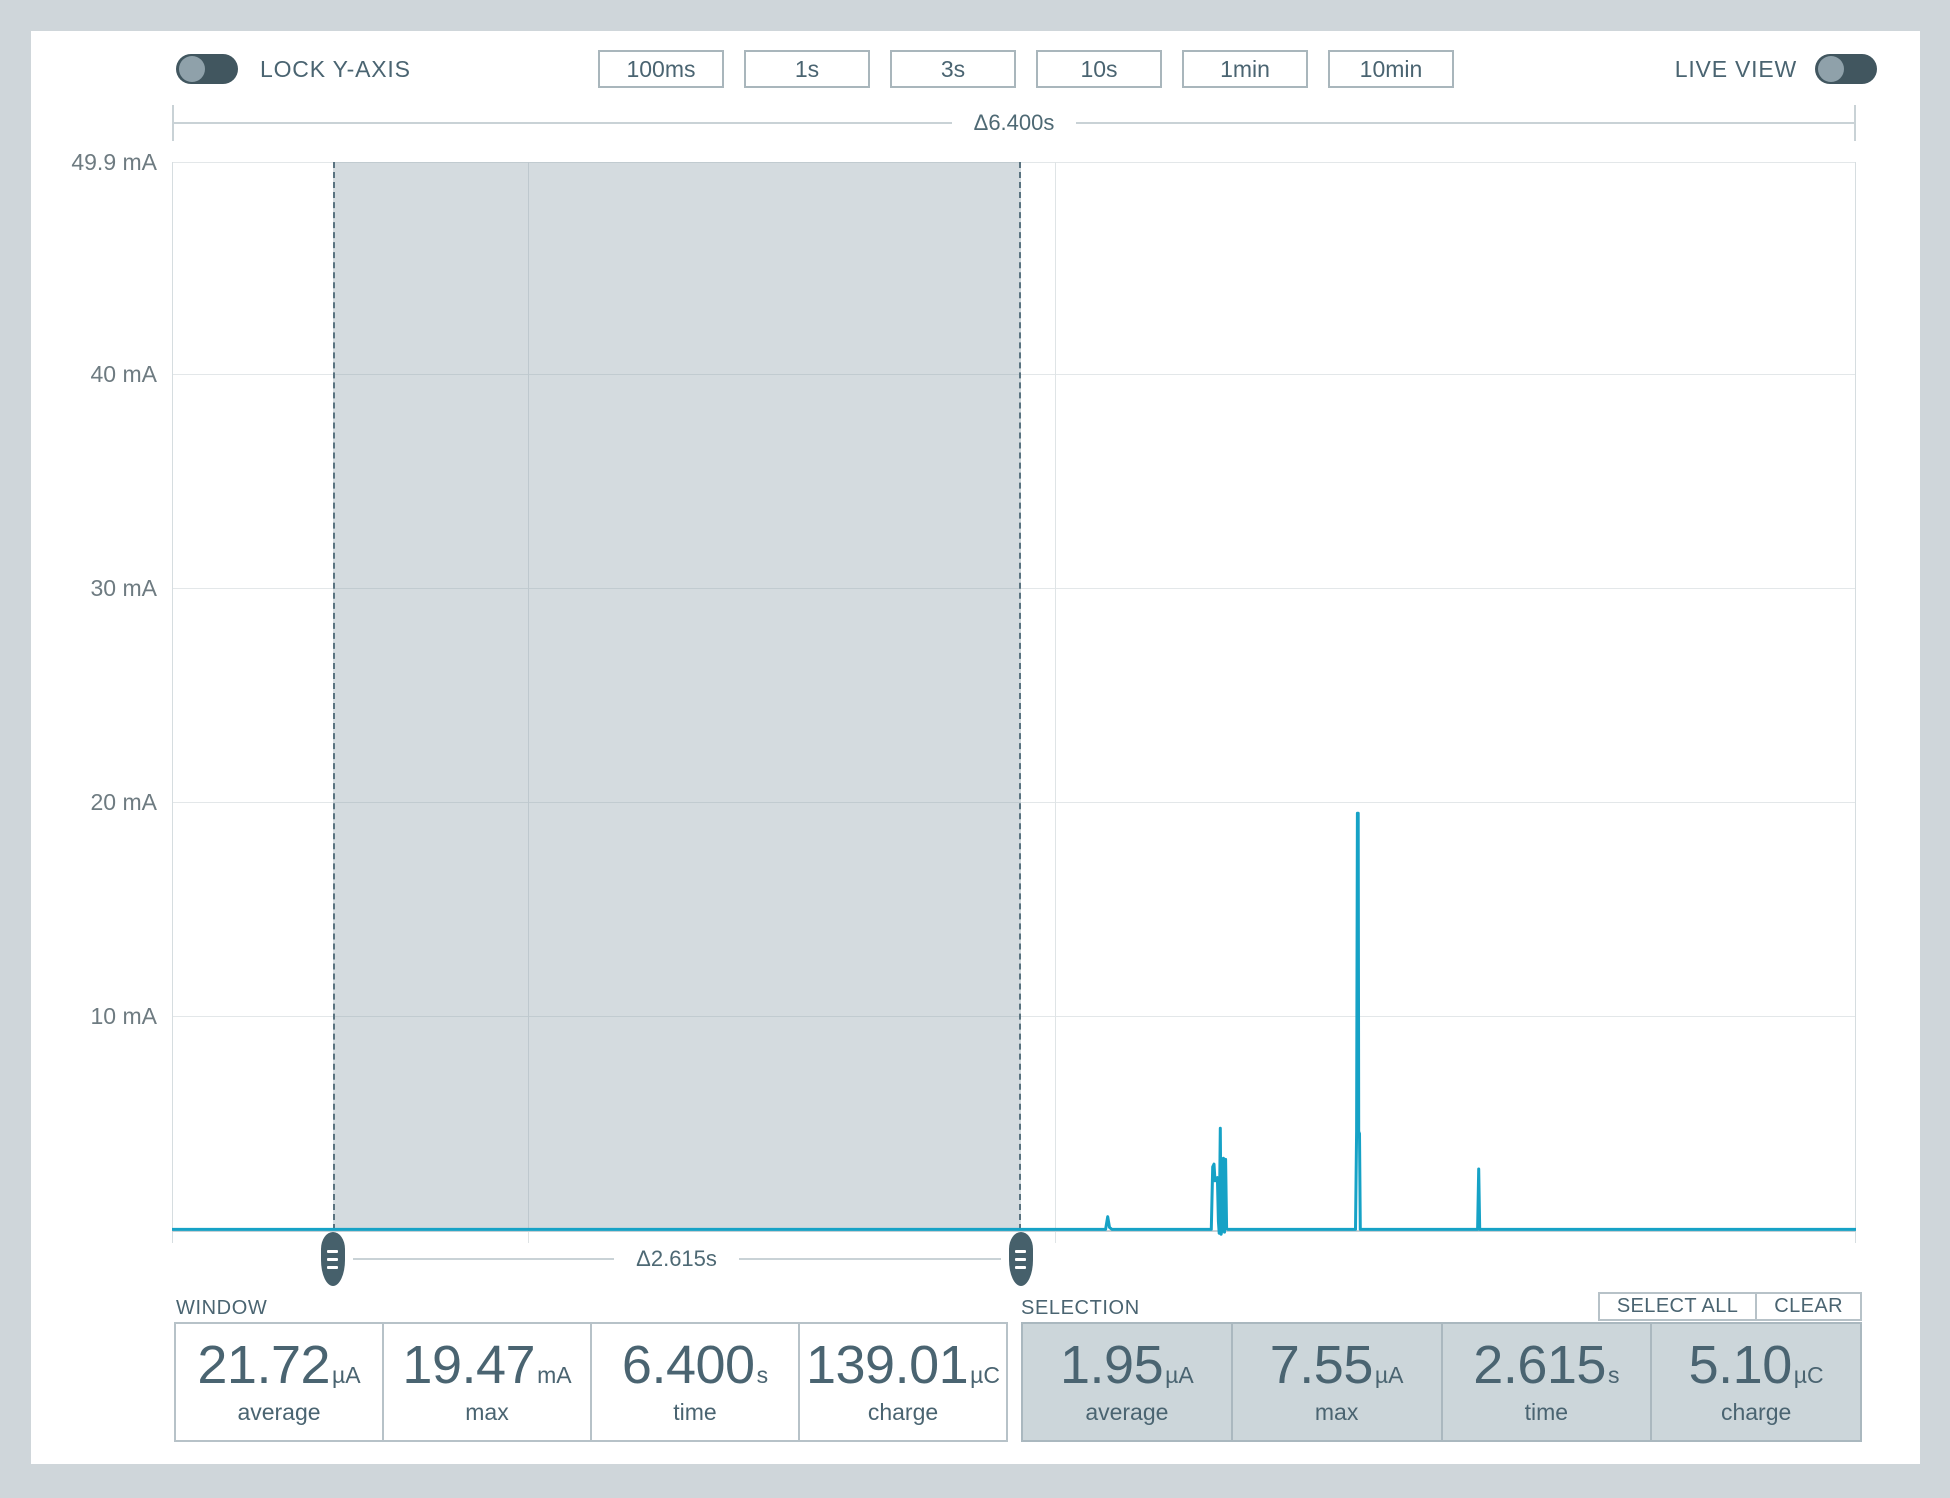 The image size is (1950, 1498). What do you see at coordinates (1391, 69) in the screenshot?
I see `time-button-10min: 10min` at bounding box center [1391, 69].